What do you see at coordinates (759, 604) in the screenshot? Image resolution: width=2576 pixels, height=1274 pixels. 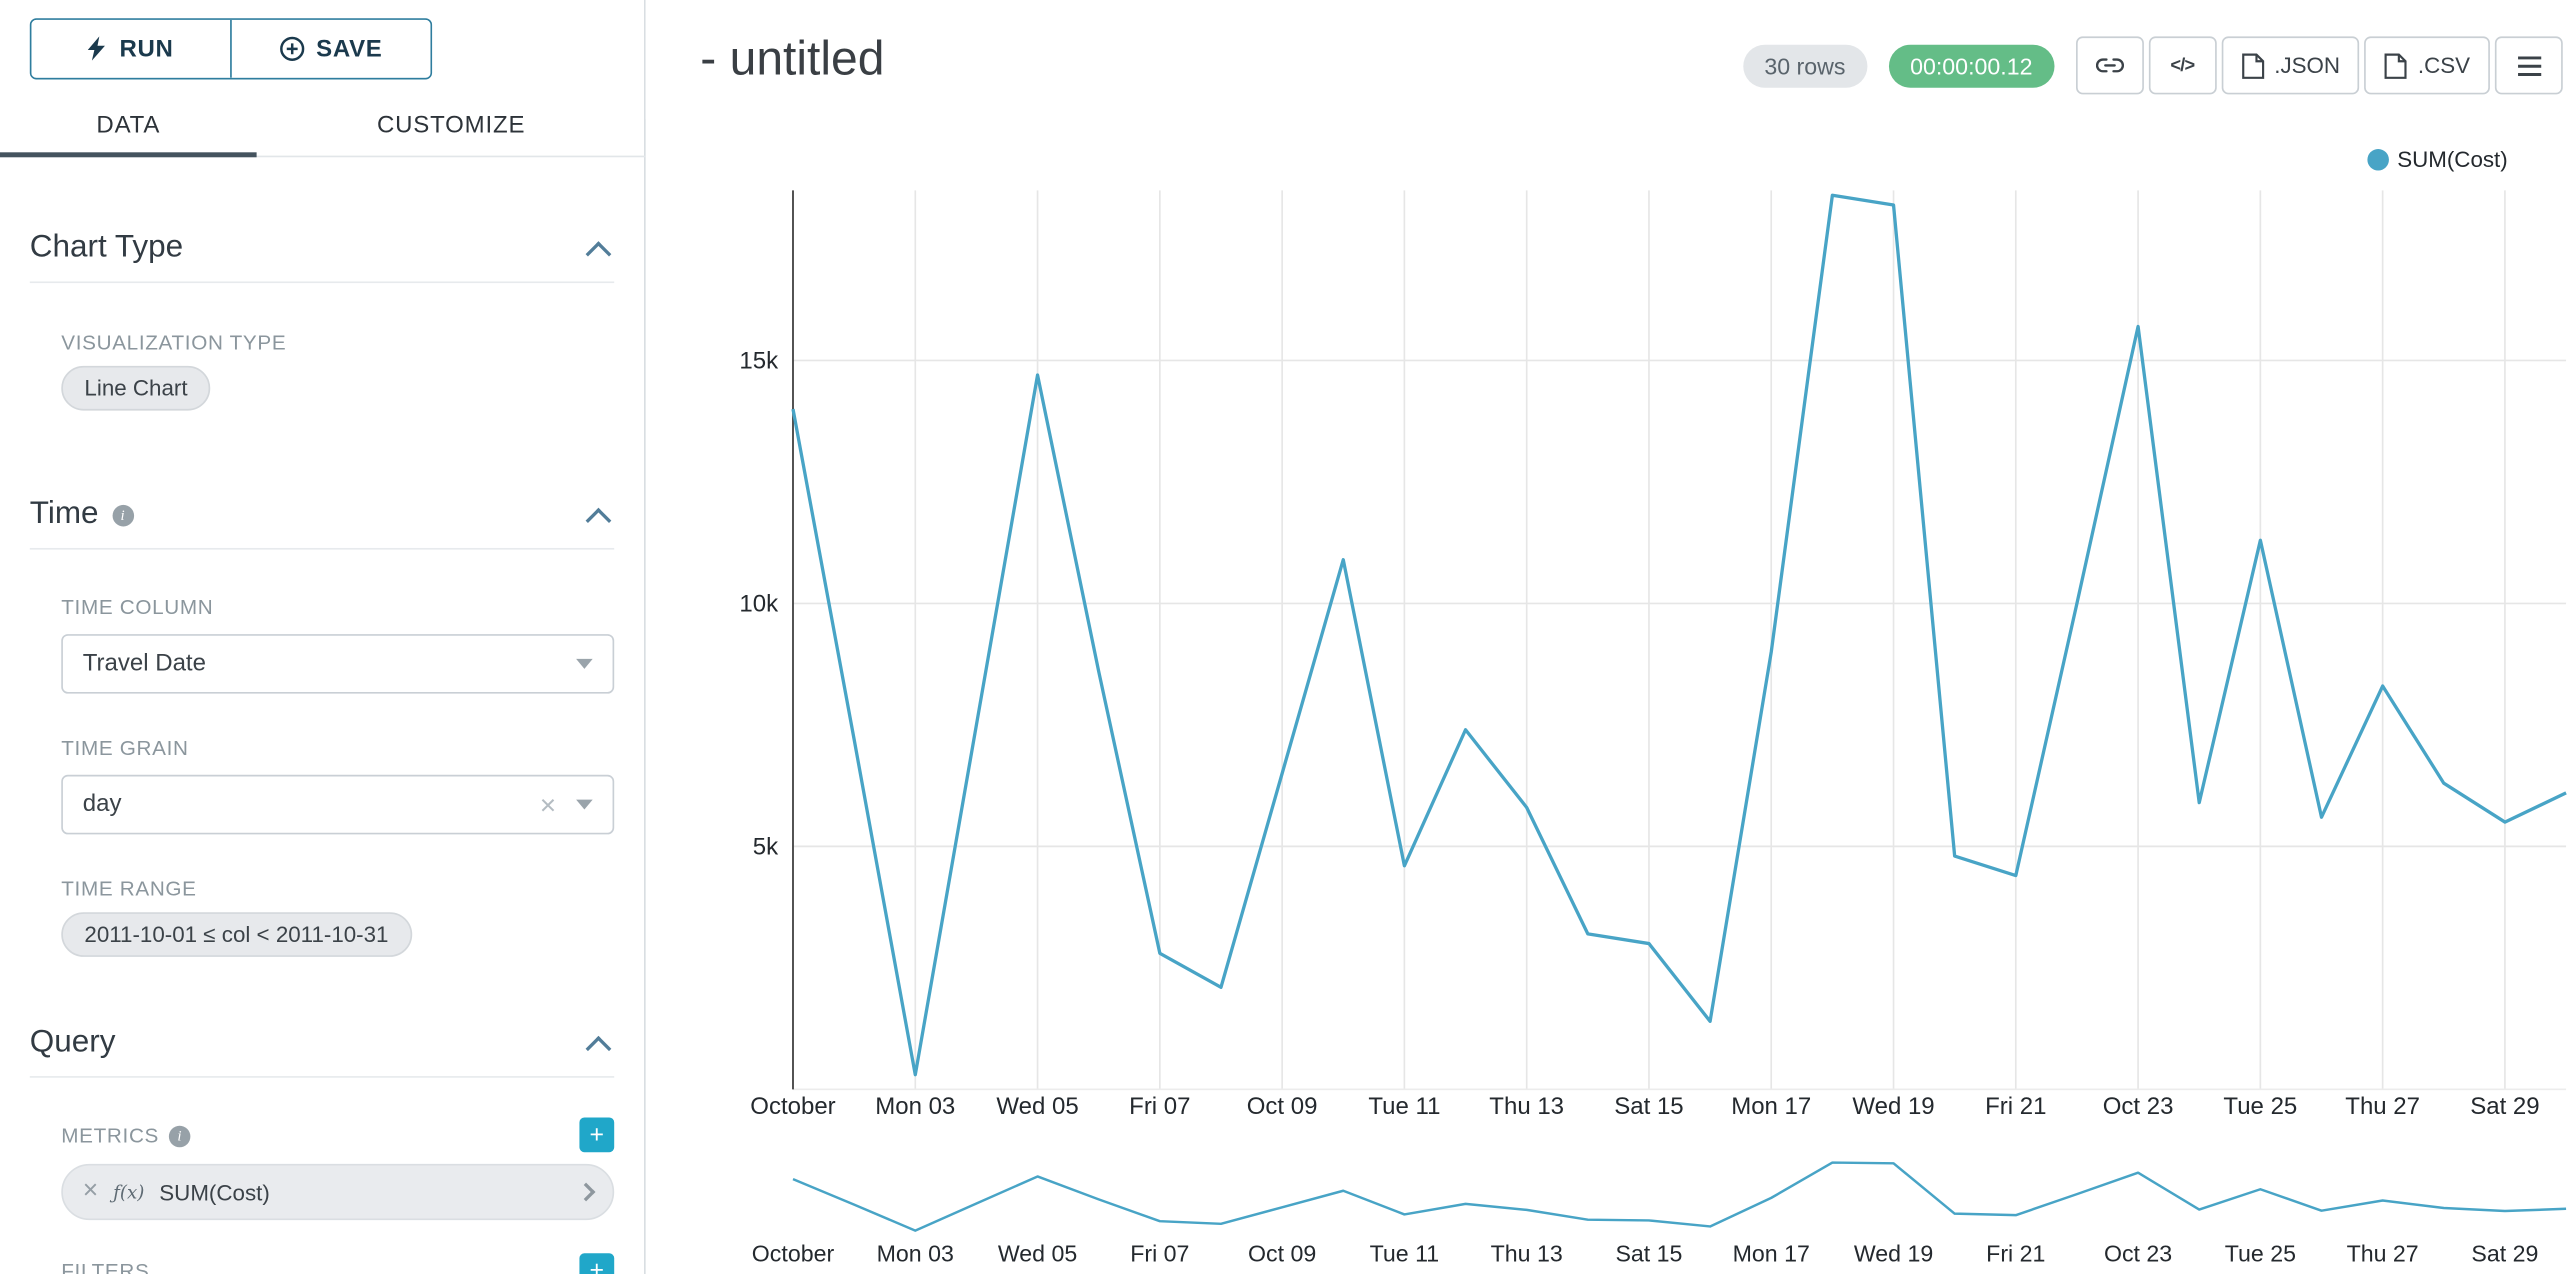 I see `svg-text: 10k` at bounding box center [759, 604].